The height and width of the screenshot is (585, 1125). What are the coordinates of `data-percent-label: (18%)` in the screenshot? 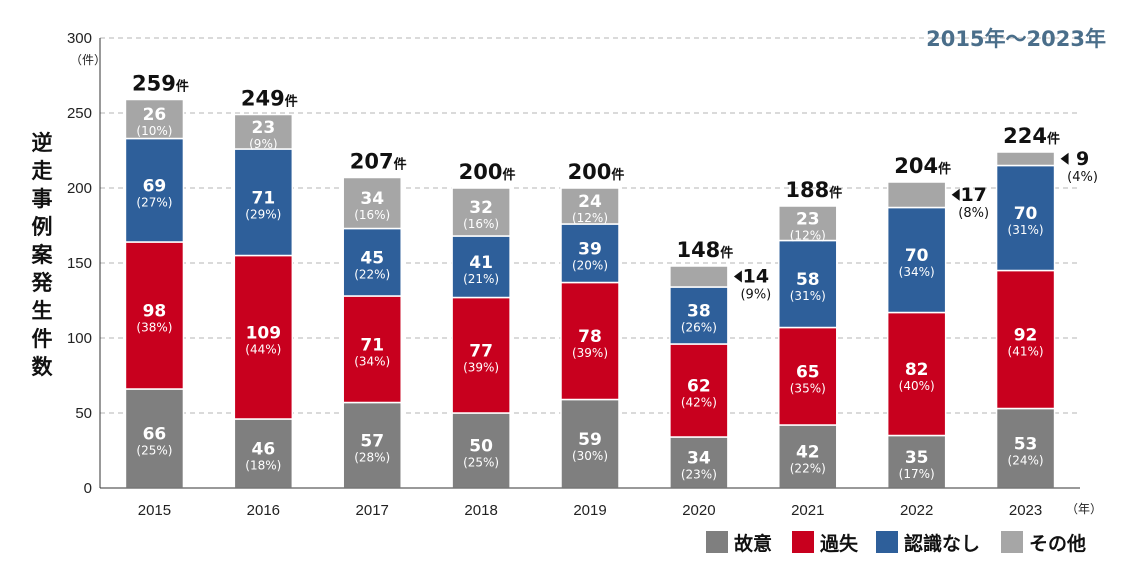 It's located at (263, 466).